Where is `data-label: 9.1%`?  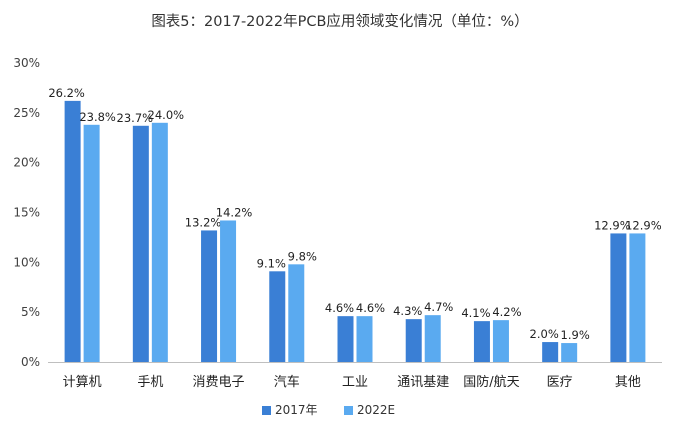 data-label: 9.1% is located at coordinates (271, 263).